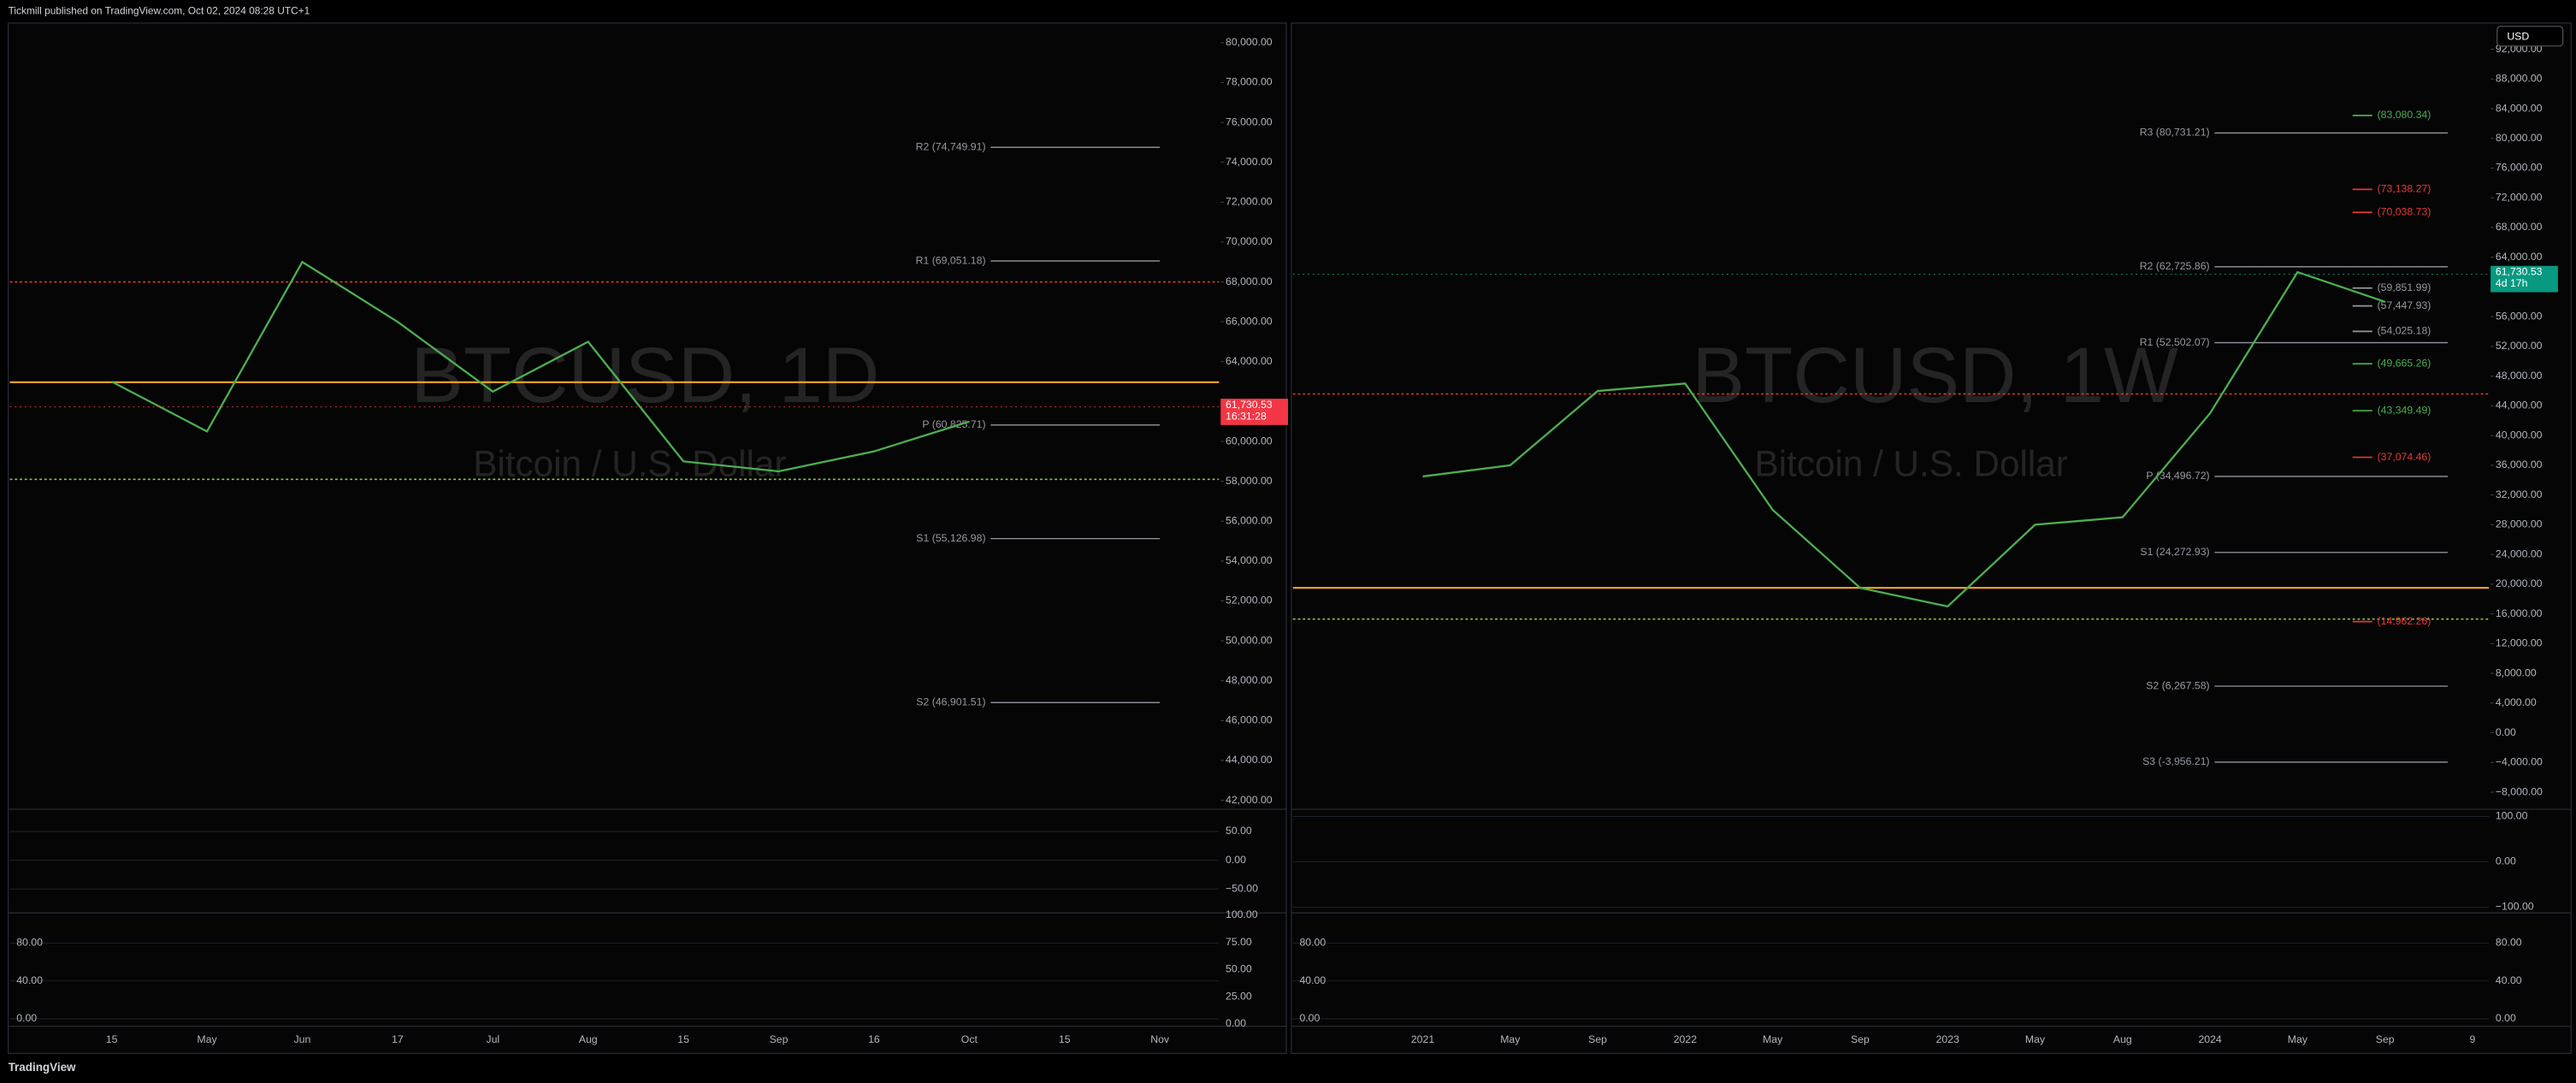  I want to click on y-tick-label: 50,000.00, so click(1249, 640).